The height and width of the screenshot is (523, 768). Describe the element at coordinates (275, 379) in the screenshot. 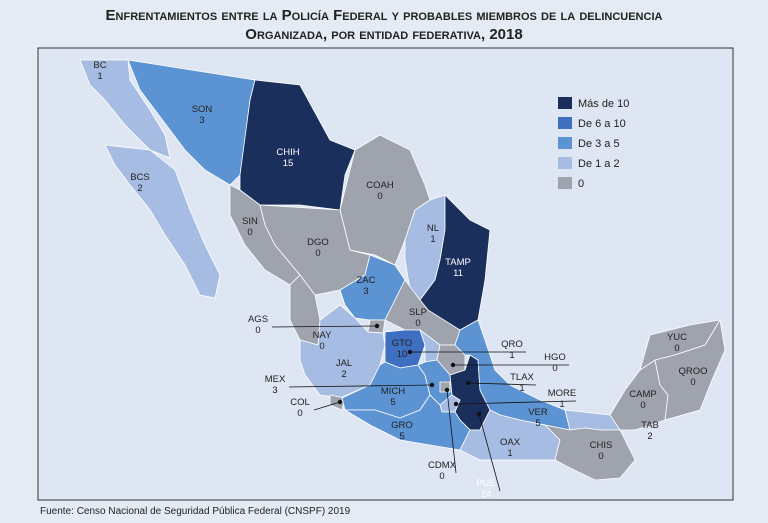

I see `state-name: MEX` at that location.